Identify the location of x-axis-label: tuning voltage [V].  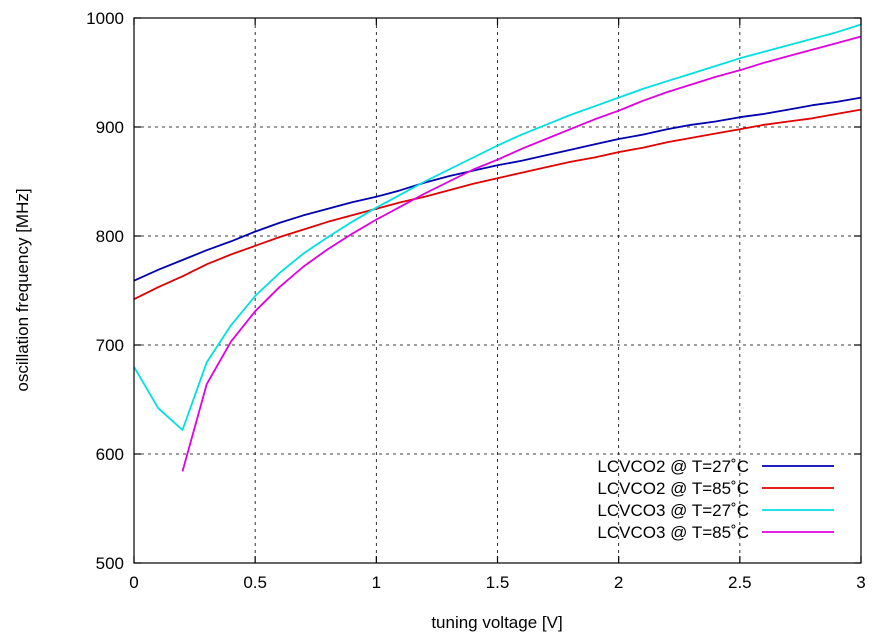
(496, 622).